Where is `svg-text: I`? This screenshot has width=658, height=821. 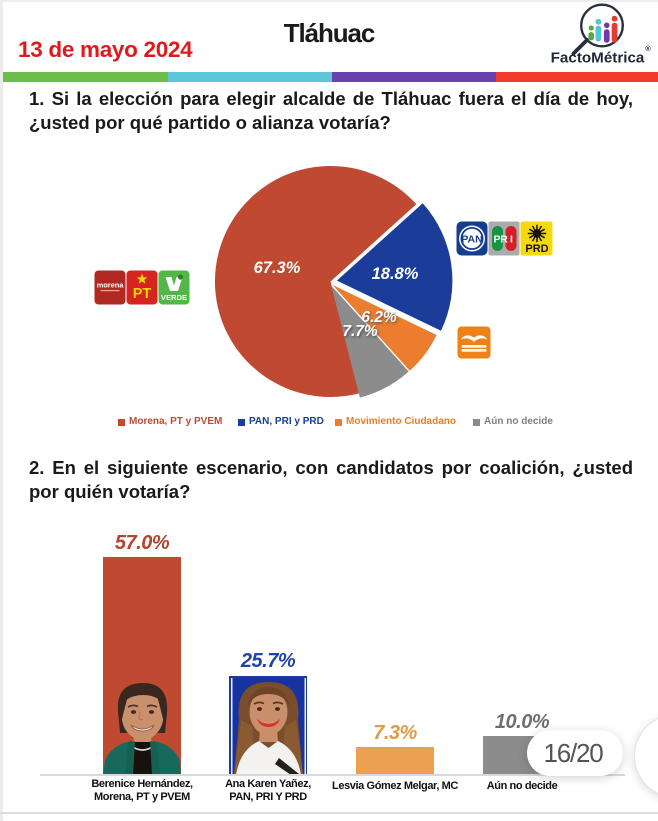 svg-text: I is located at coordinates (511, 240).